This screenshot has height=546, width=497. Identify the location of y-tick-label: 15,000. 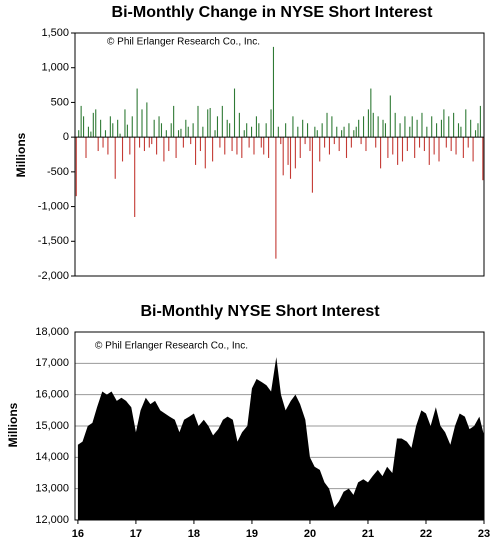
(52, 426).